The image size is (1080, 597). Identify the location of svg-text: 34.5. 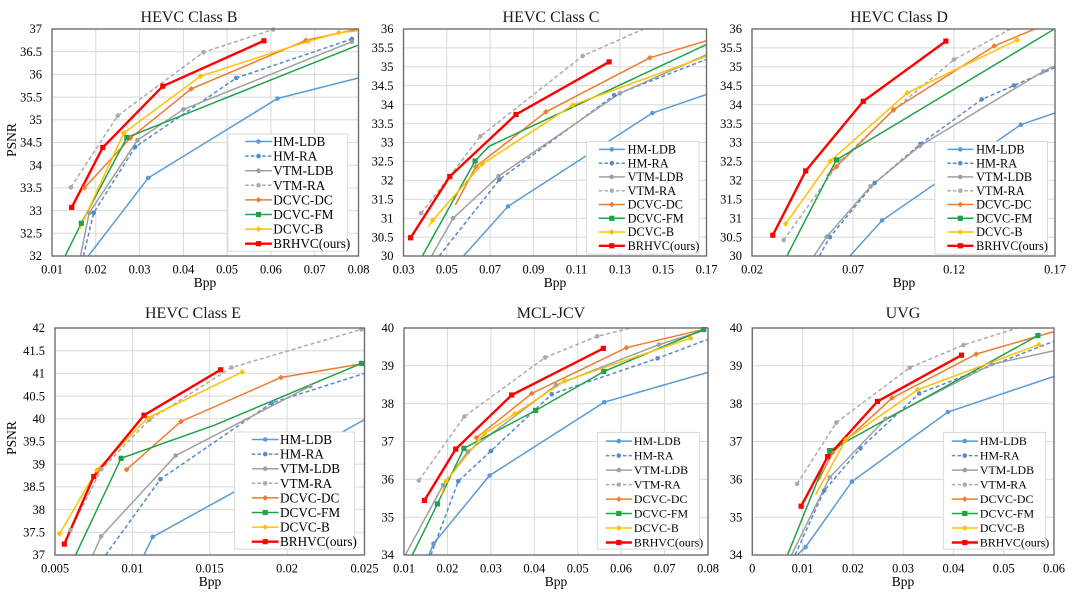
(731, 86).